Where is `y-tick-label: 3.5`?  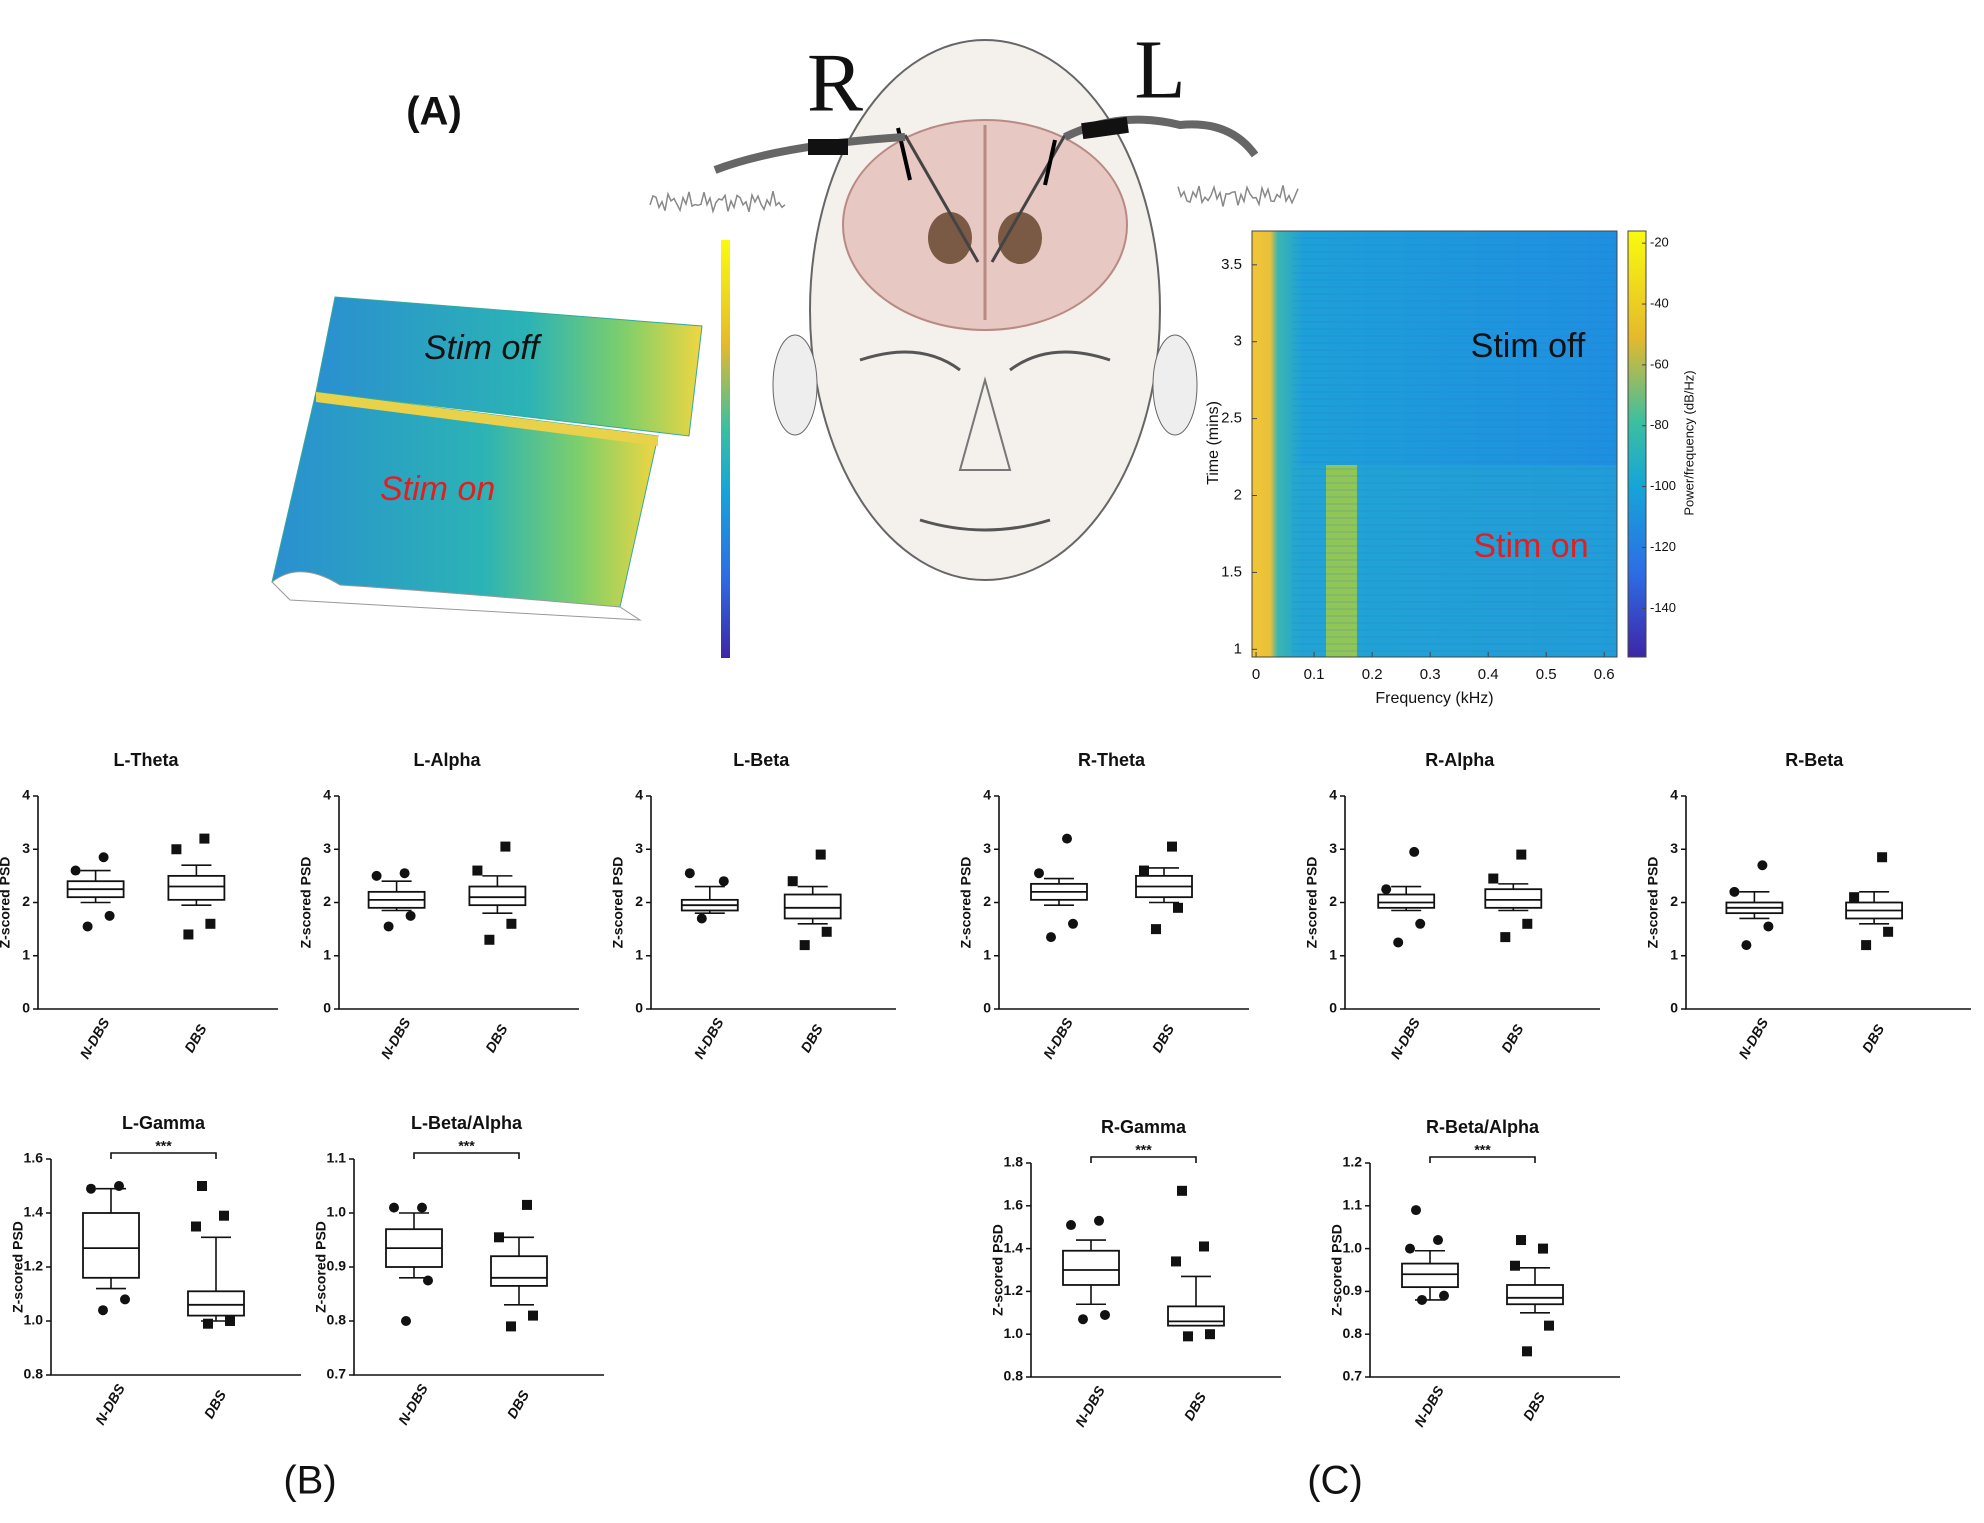 y-tick-label: 3.5 is located at coordinates (1231, 264).